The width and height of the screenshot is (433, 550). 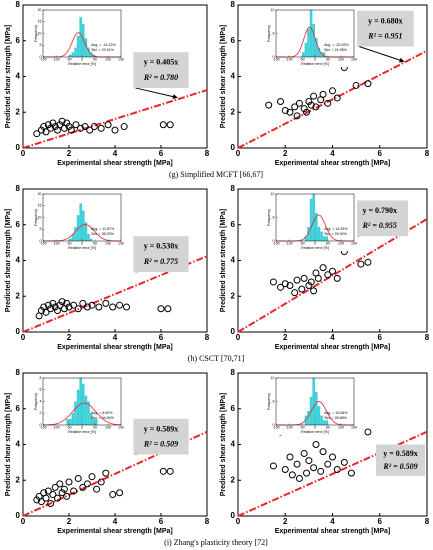 What do you see at coordinates (223, 260) in the screenshot?
I see `y-axis-label: Predicted shear strength [MPa]` at bounding box center [223, 260].